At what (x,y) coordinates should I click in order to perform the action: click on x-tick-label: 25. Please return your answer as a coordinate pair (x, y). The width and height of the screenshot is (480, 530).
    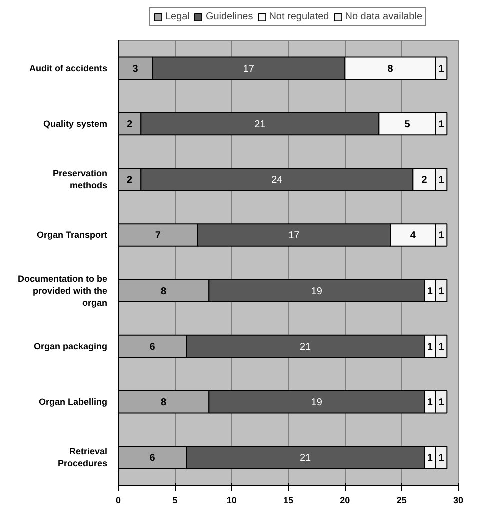
    Looking at the image, I should click on (401, 501).